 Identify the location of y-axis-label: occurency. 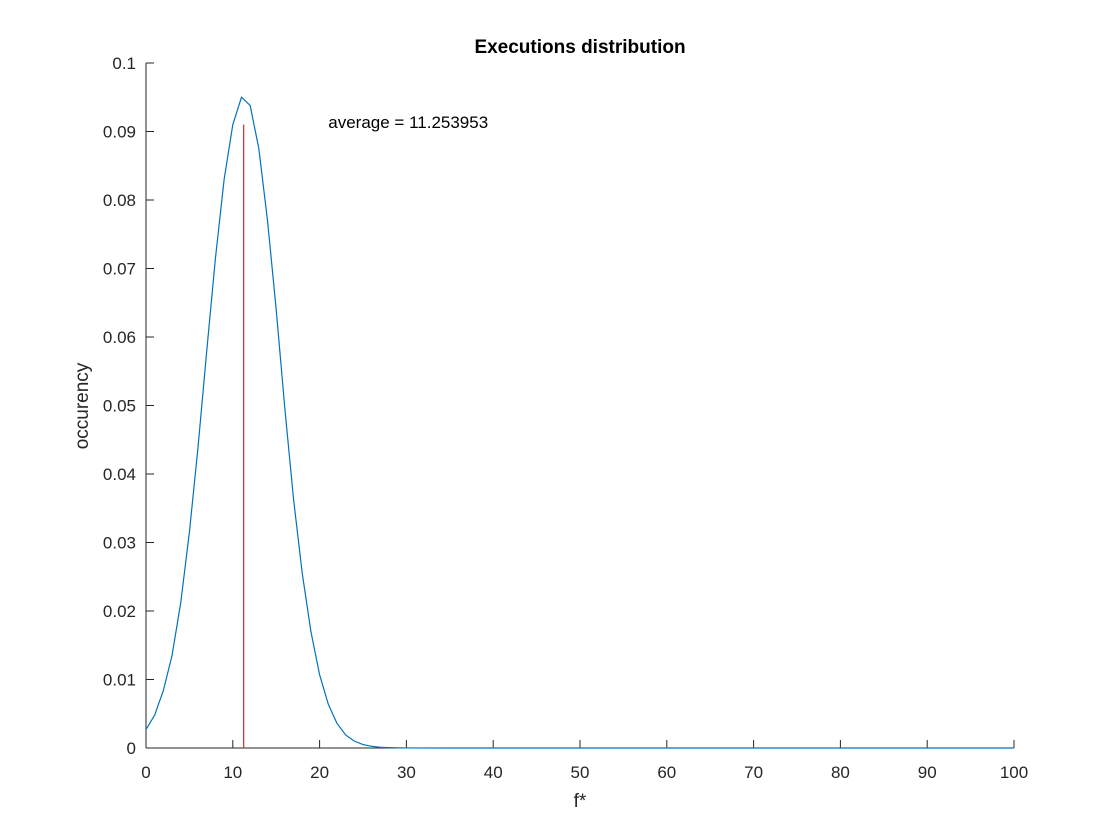
(82, 405).